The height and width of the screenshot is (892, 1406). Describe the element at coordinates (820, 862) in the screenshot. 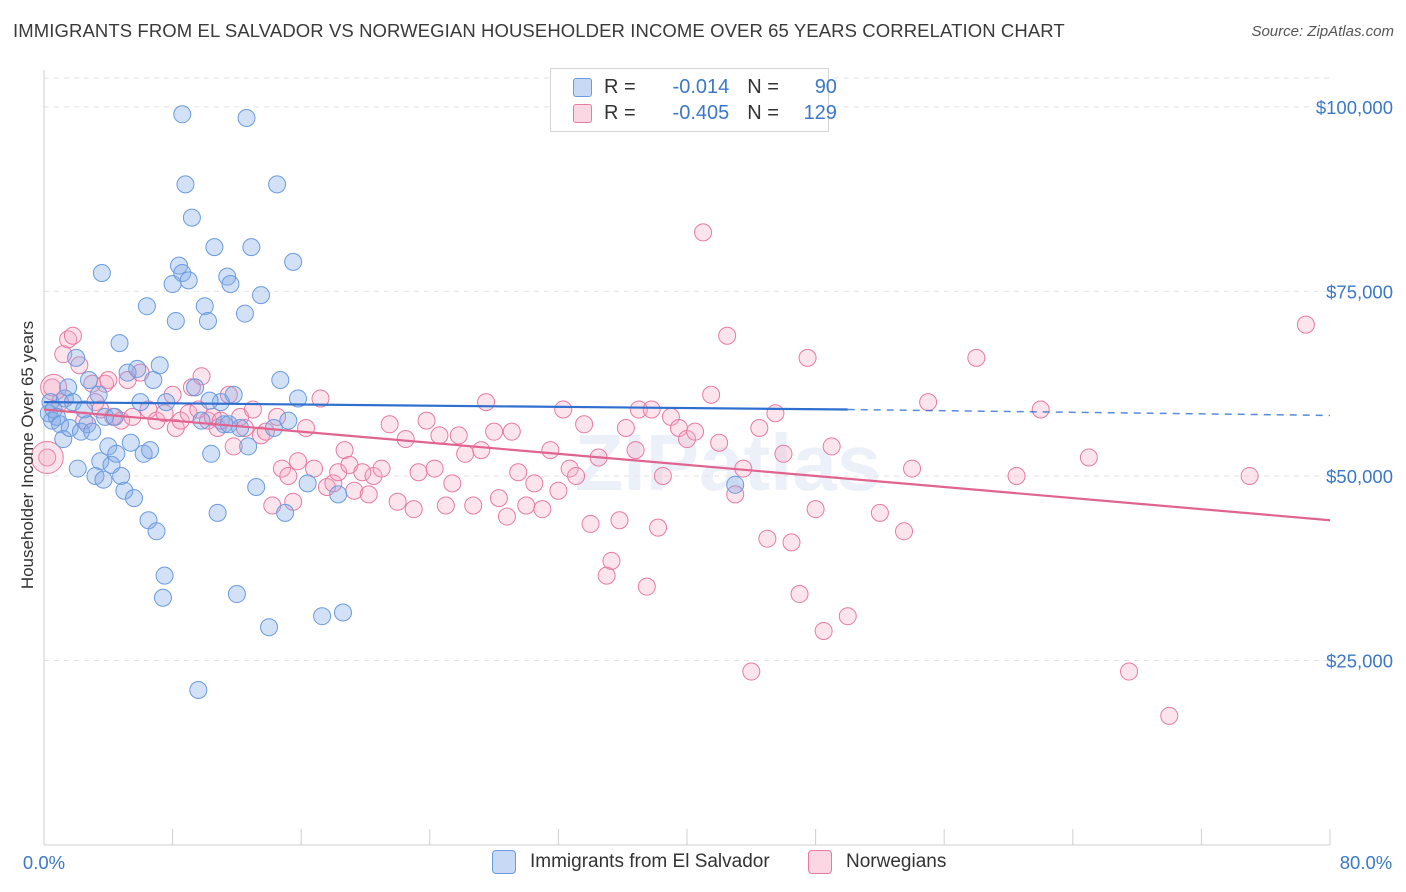

I see `bottom-legend-swatch-pink` at that location.